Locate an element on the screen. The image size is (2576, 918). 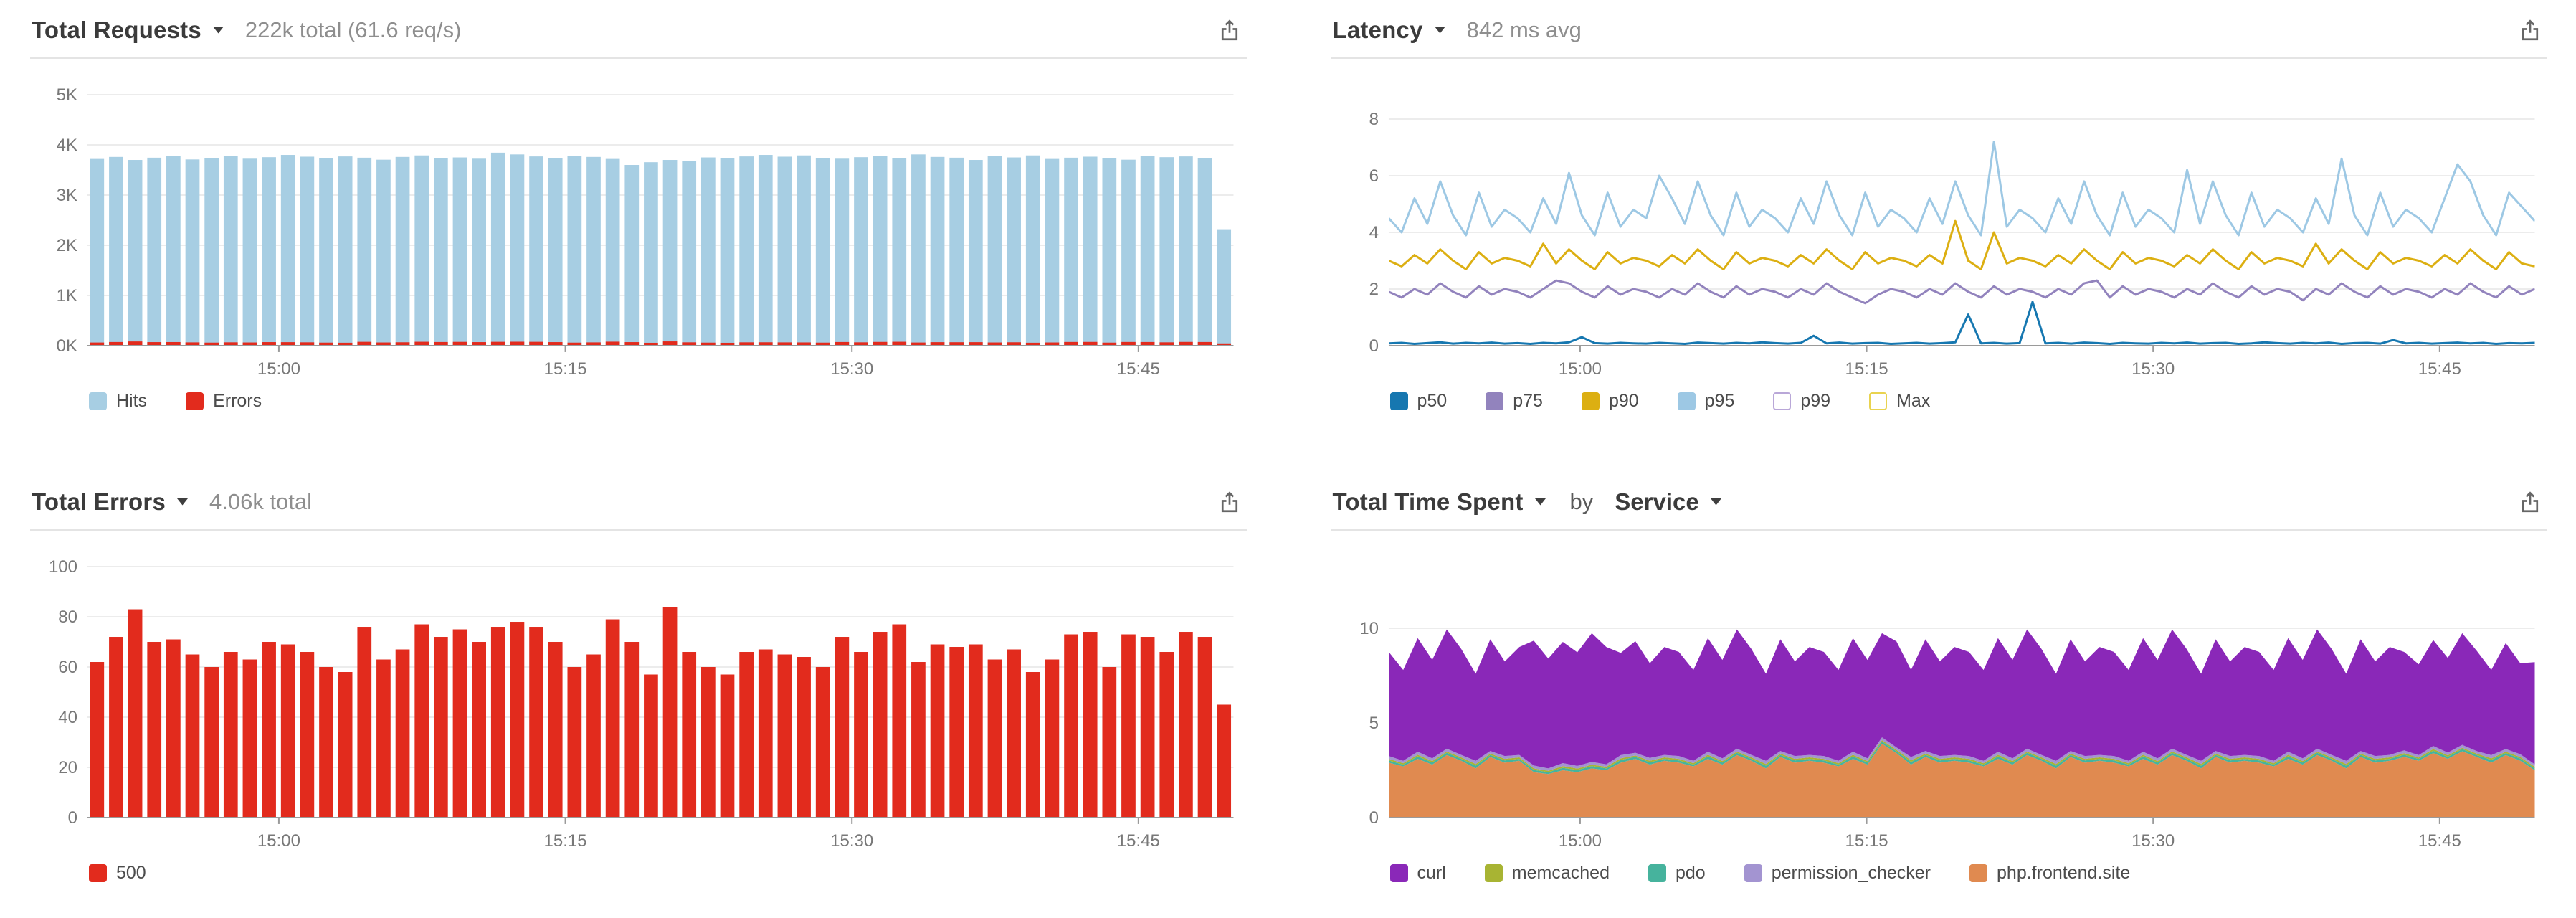
legend-item-permission_checker: permission_checker is located at coordinates (1837, 873).